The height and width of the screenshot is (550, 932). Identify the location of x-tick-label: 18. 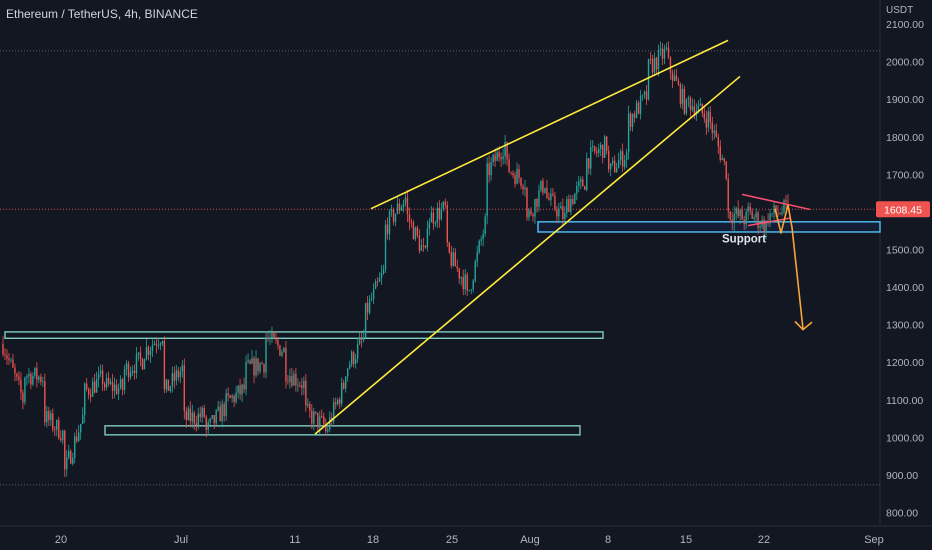
(373, 540).